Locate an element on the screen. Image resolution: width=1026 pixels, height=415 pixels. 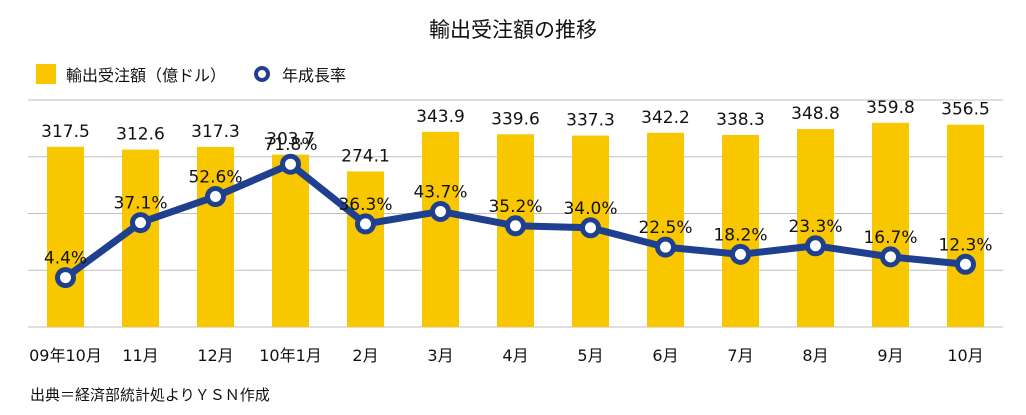
bar-value-label: 274.1 is located at coordinates (365, 156).